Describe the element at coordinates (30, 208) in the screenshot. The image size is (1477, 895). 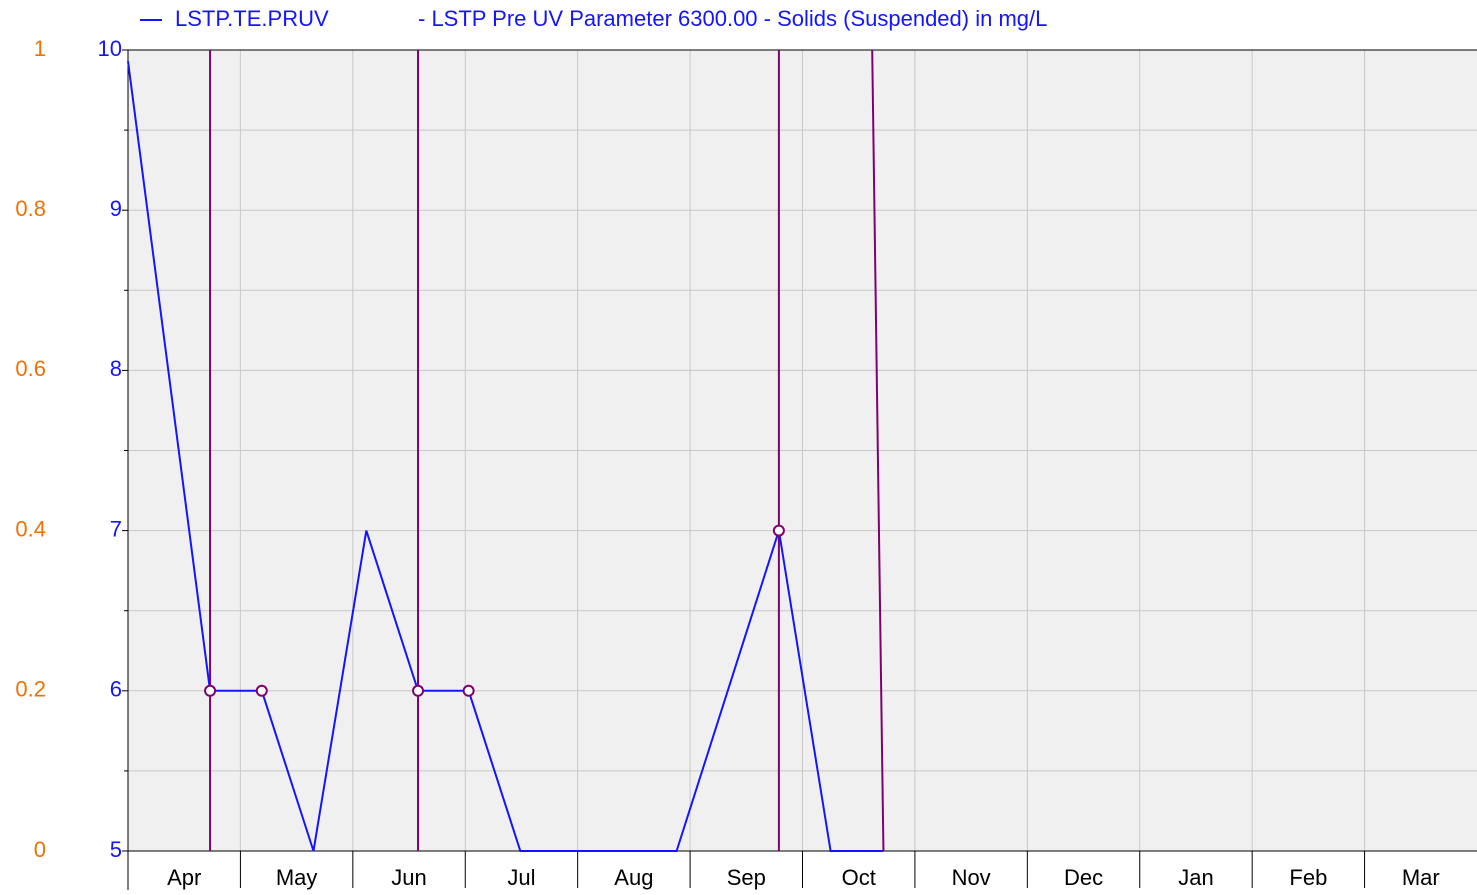
I see `y2-tick-label: 0.8` at that location.